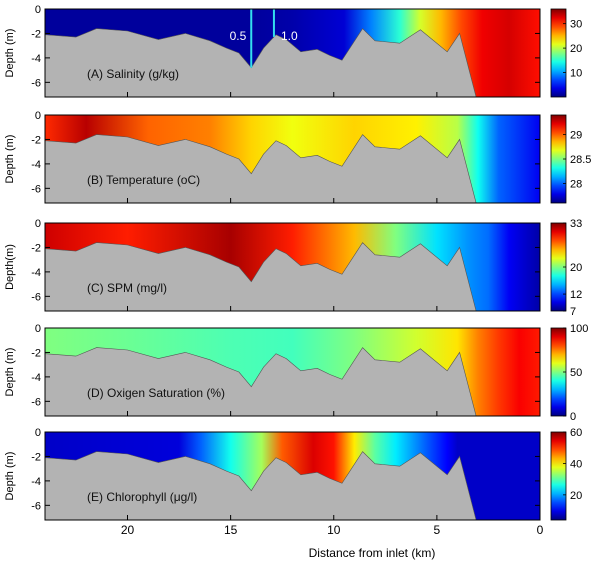 The width and height of the screenshot is (600, 563). Describe the element at coordinates (10, 372) in the screenshot. I see `oxygen-ylabel: Depth (m)` at that location.